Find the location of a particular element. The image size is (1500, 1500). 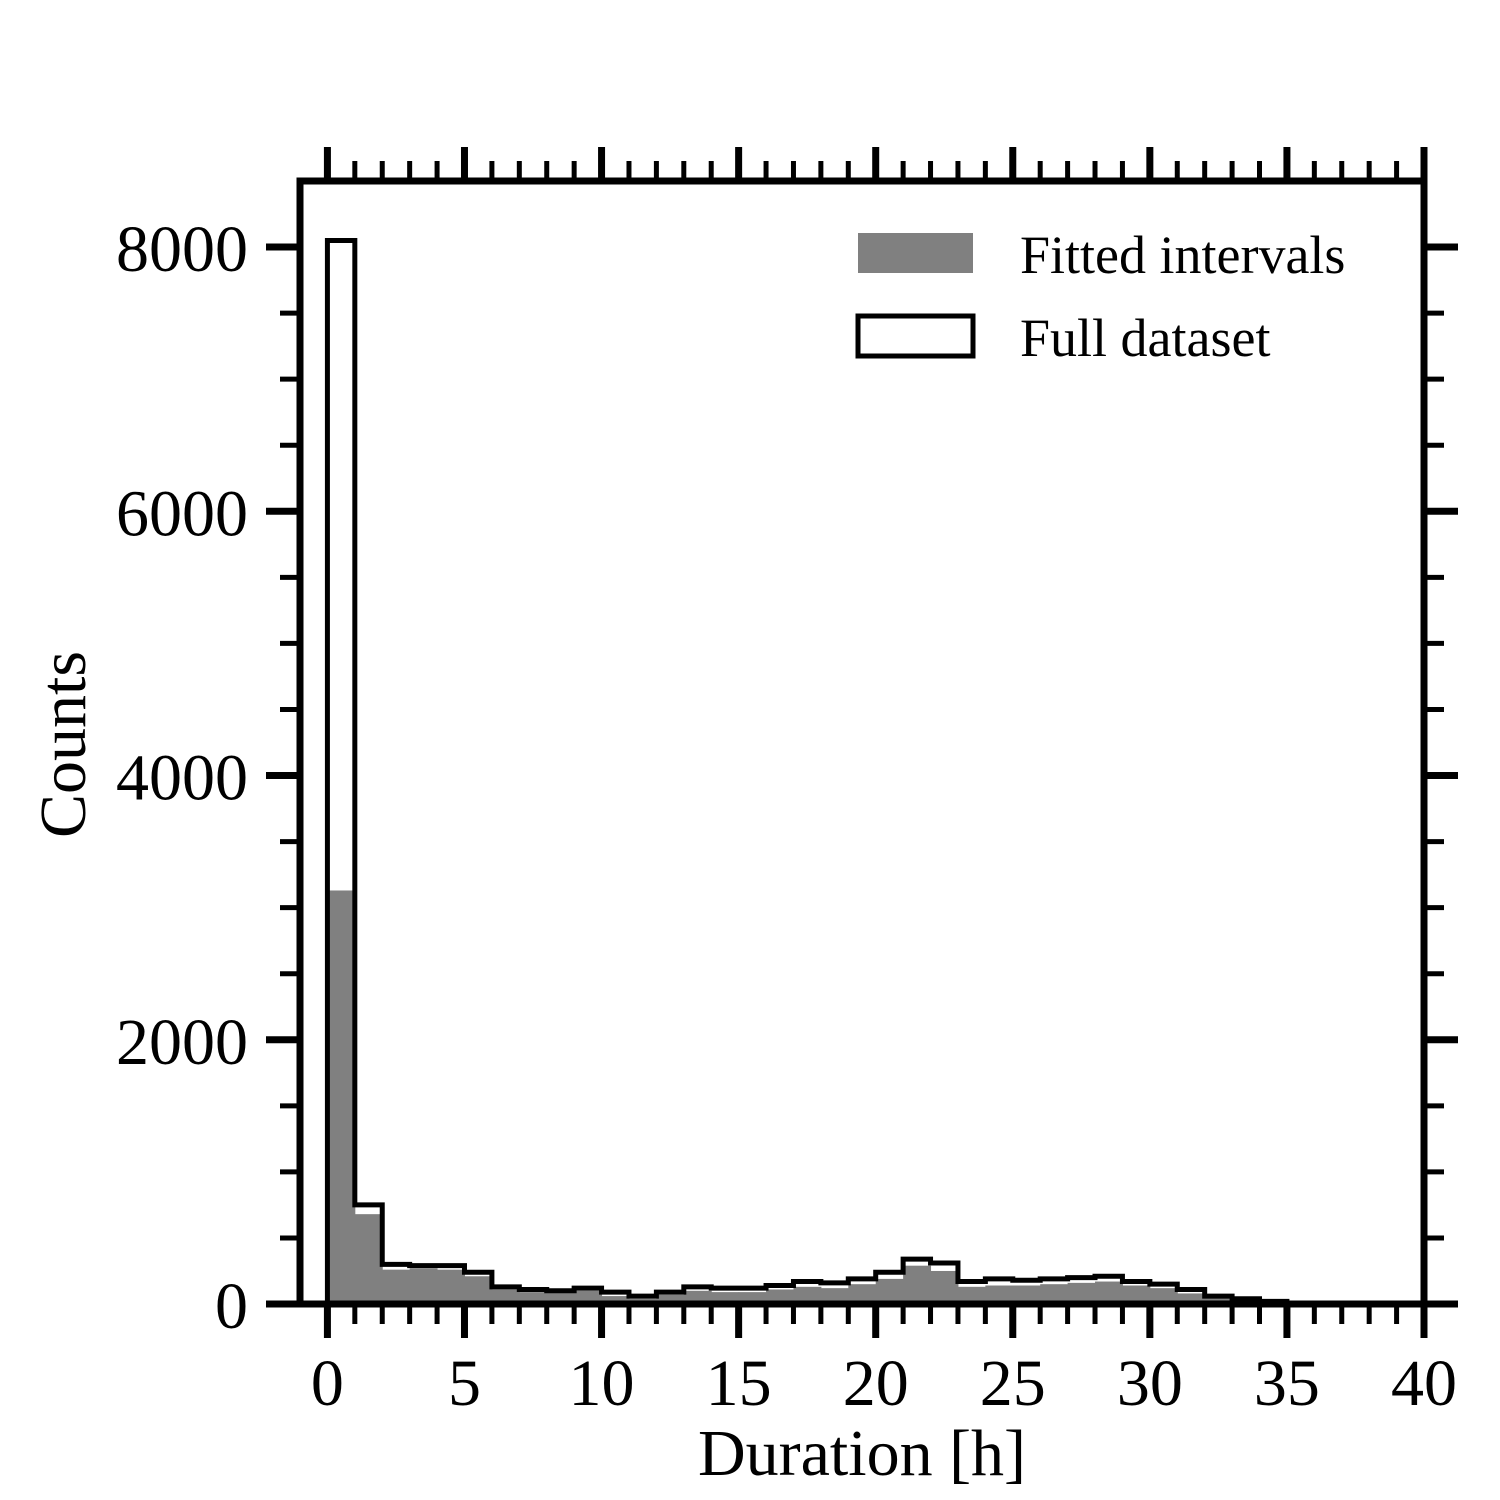

y-axis-label: Counts is located at coordinates (63, 744).